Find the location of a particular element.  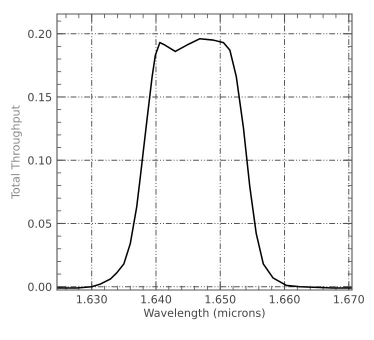

x-tick-label: 1.670 is located at coordinates (349, 299).